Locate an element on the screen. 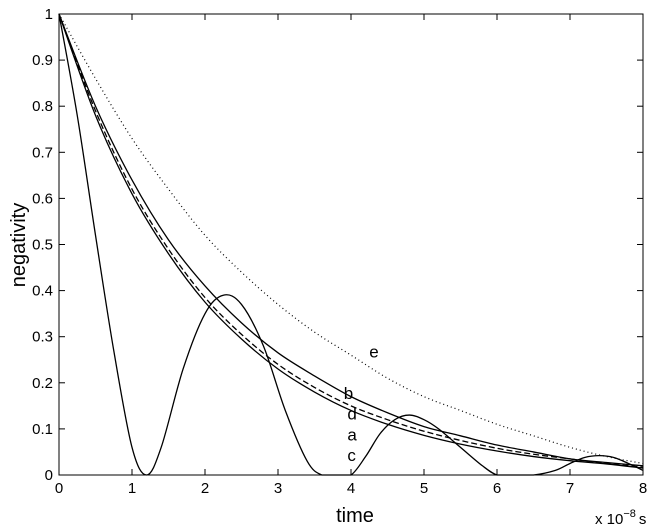 The image size is (654, 531). y-tick-label: 0.3 is located at coordinates (42, 337).